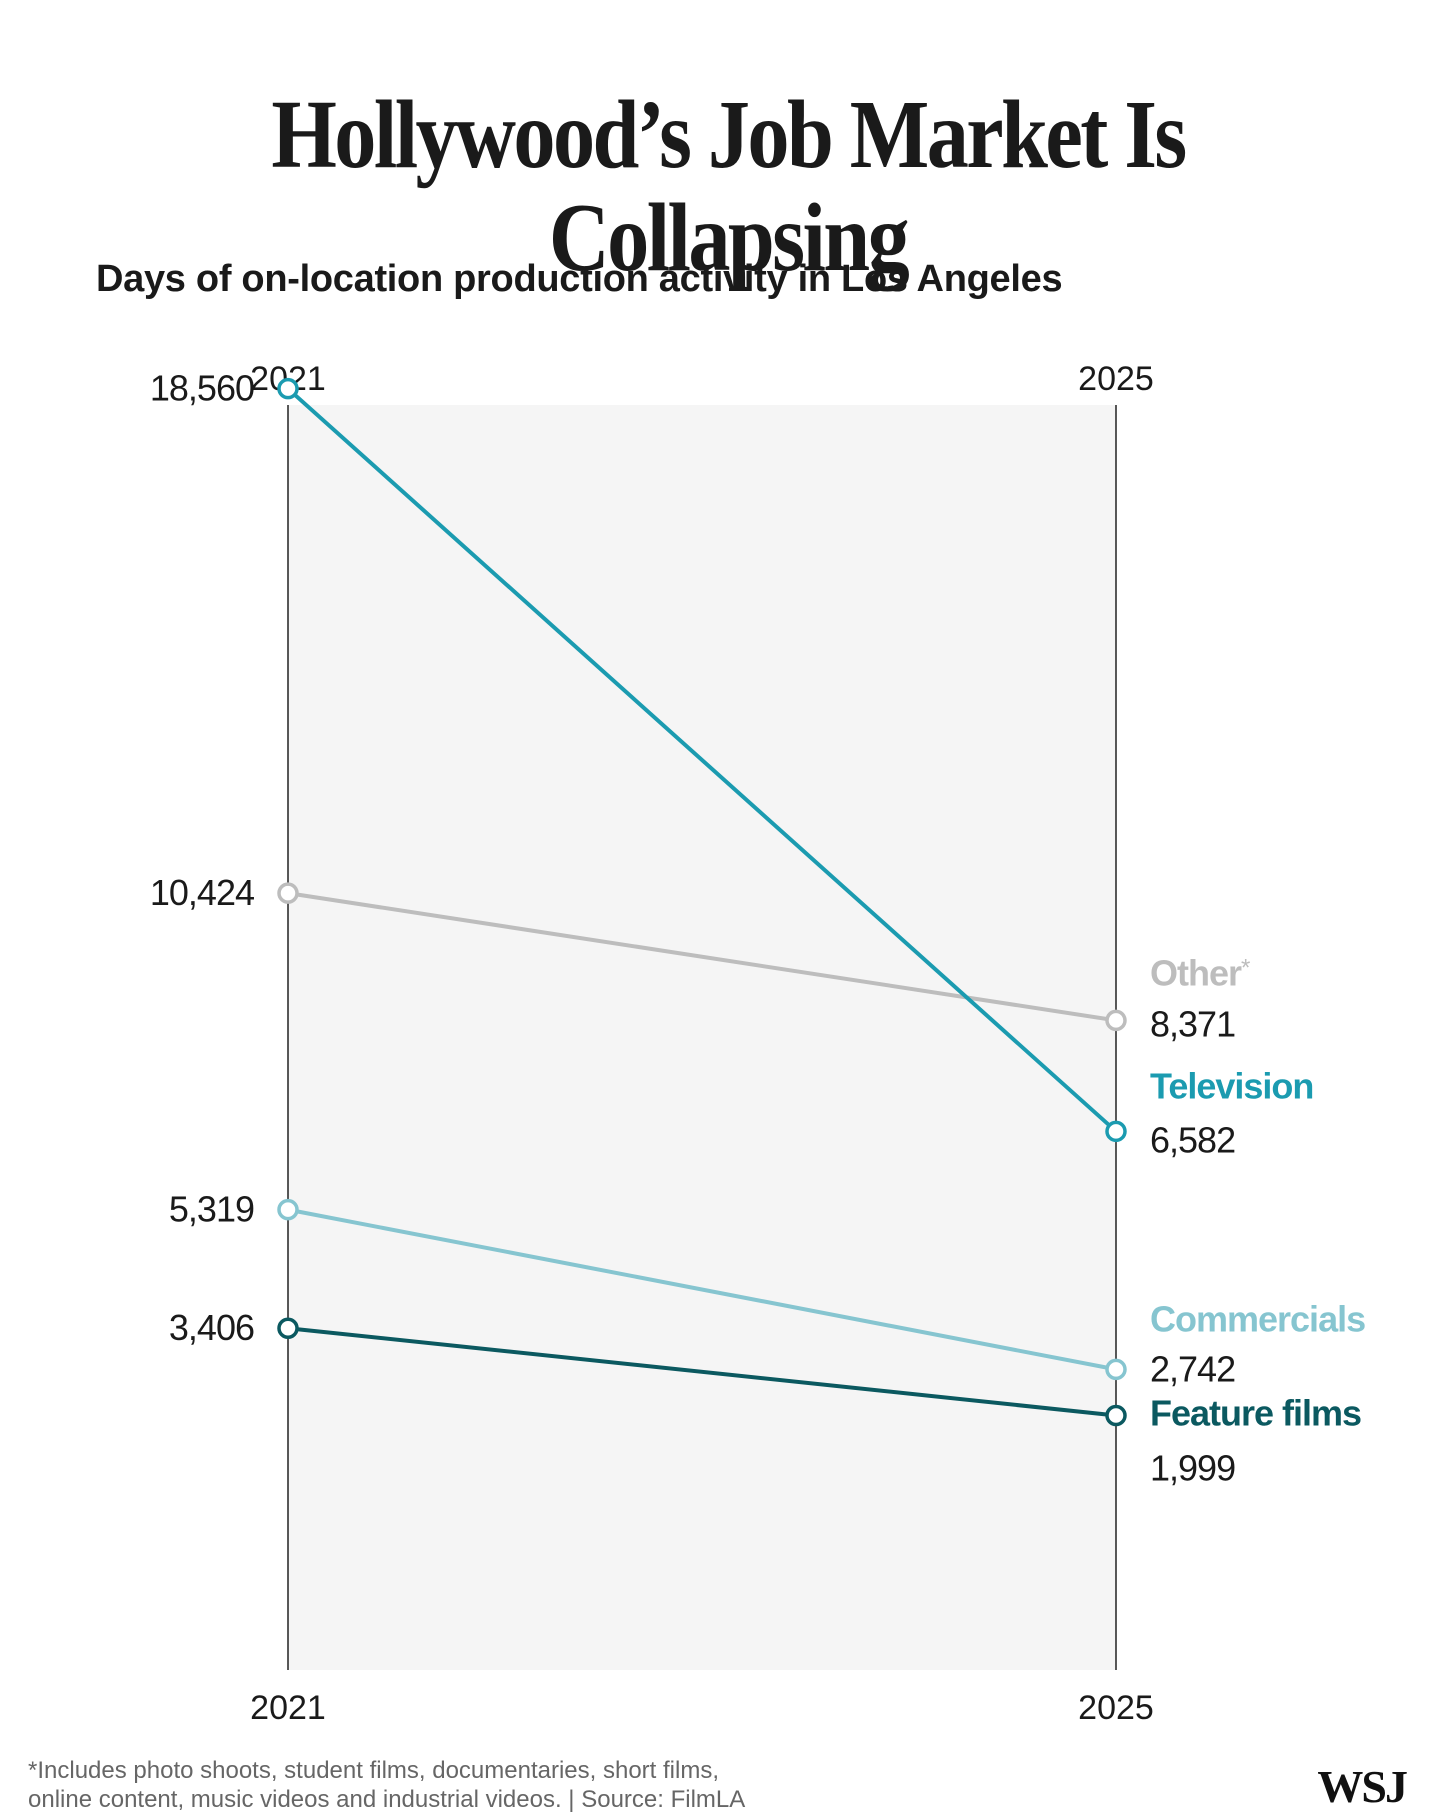 The width and height of the screenshot is (1456, 1820). I want to click on point-commercials-2025, so click(1116, 1369).